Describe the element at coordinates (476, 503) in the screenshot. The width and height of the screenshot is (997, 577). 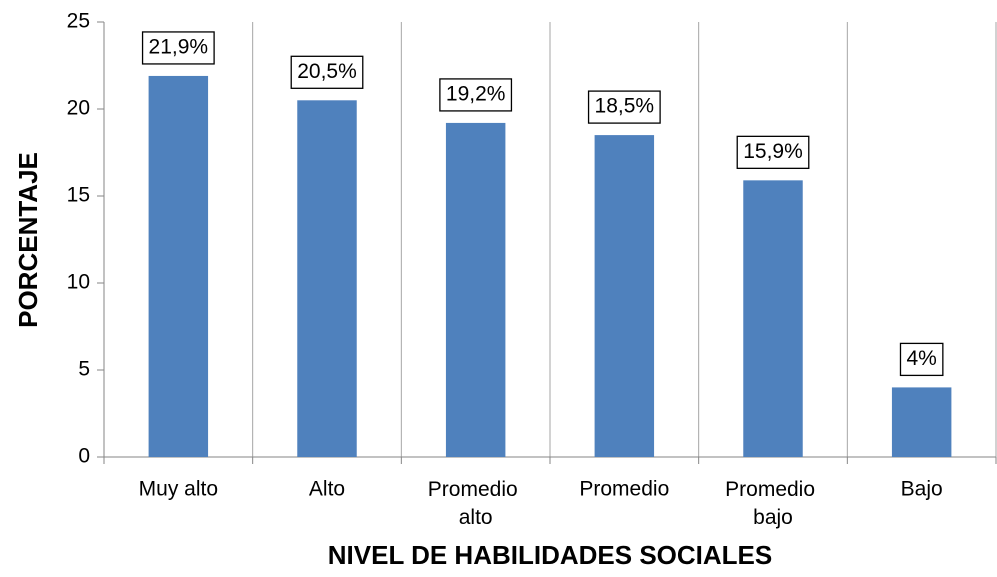
I see `x-tick-label: Promedio alto` at that location.